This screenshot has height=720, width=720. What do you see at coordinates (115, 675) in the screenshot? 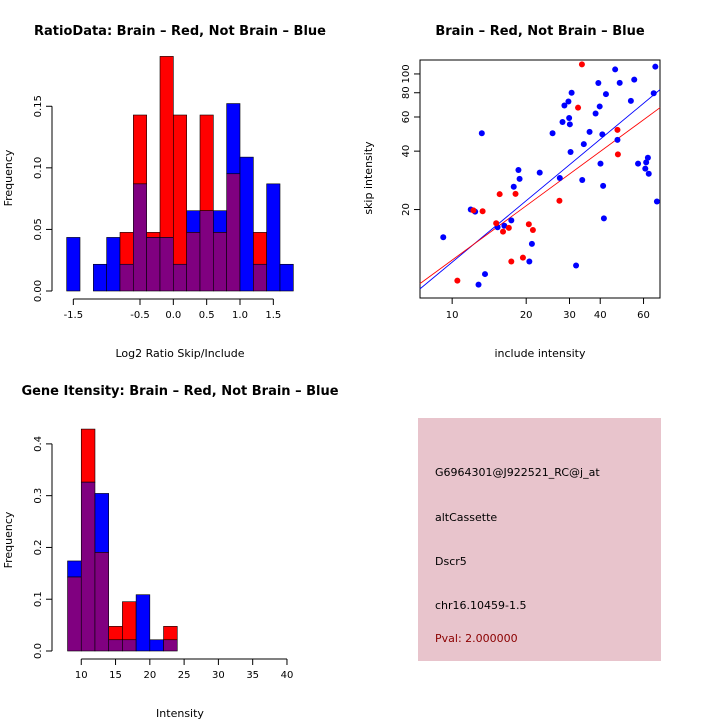
I see `intensity-x-tick-label-1: 15` at bounding box center [115, 675].